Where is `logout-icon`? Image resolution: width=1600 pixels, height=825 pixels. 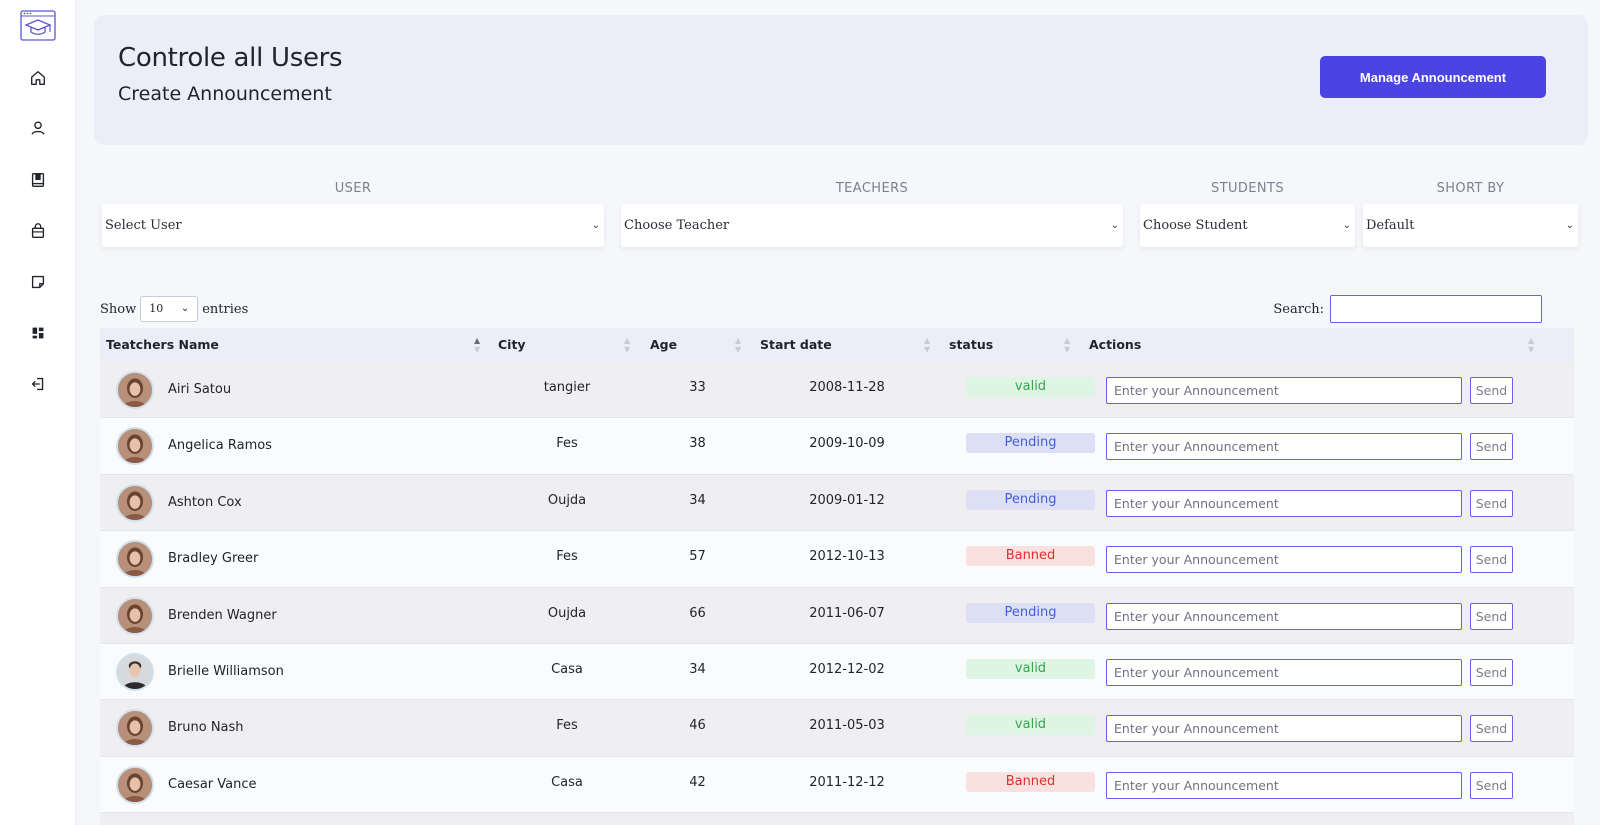
logout-icon is located at coordinates (38, 384).